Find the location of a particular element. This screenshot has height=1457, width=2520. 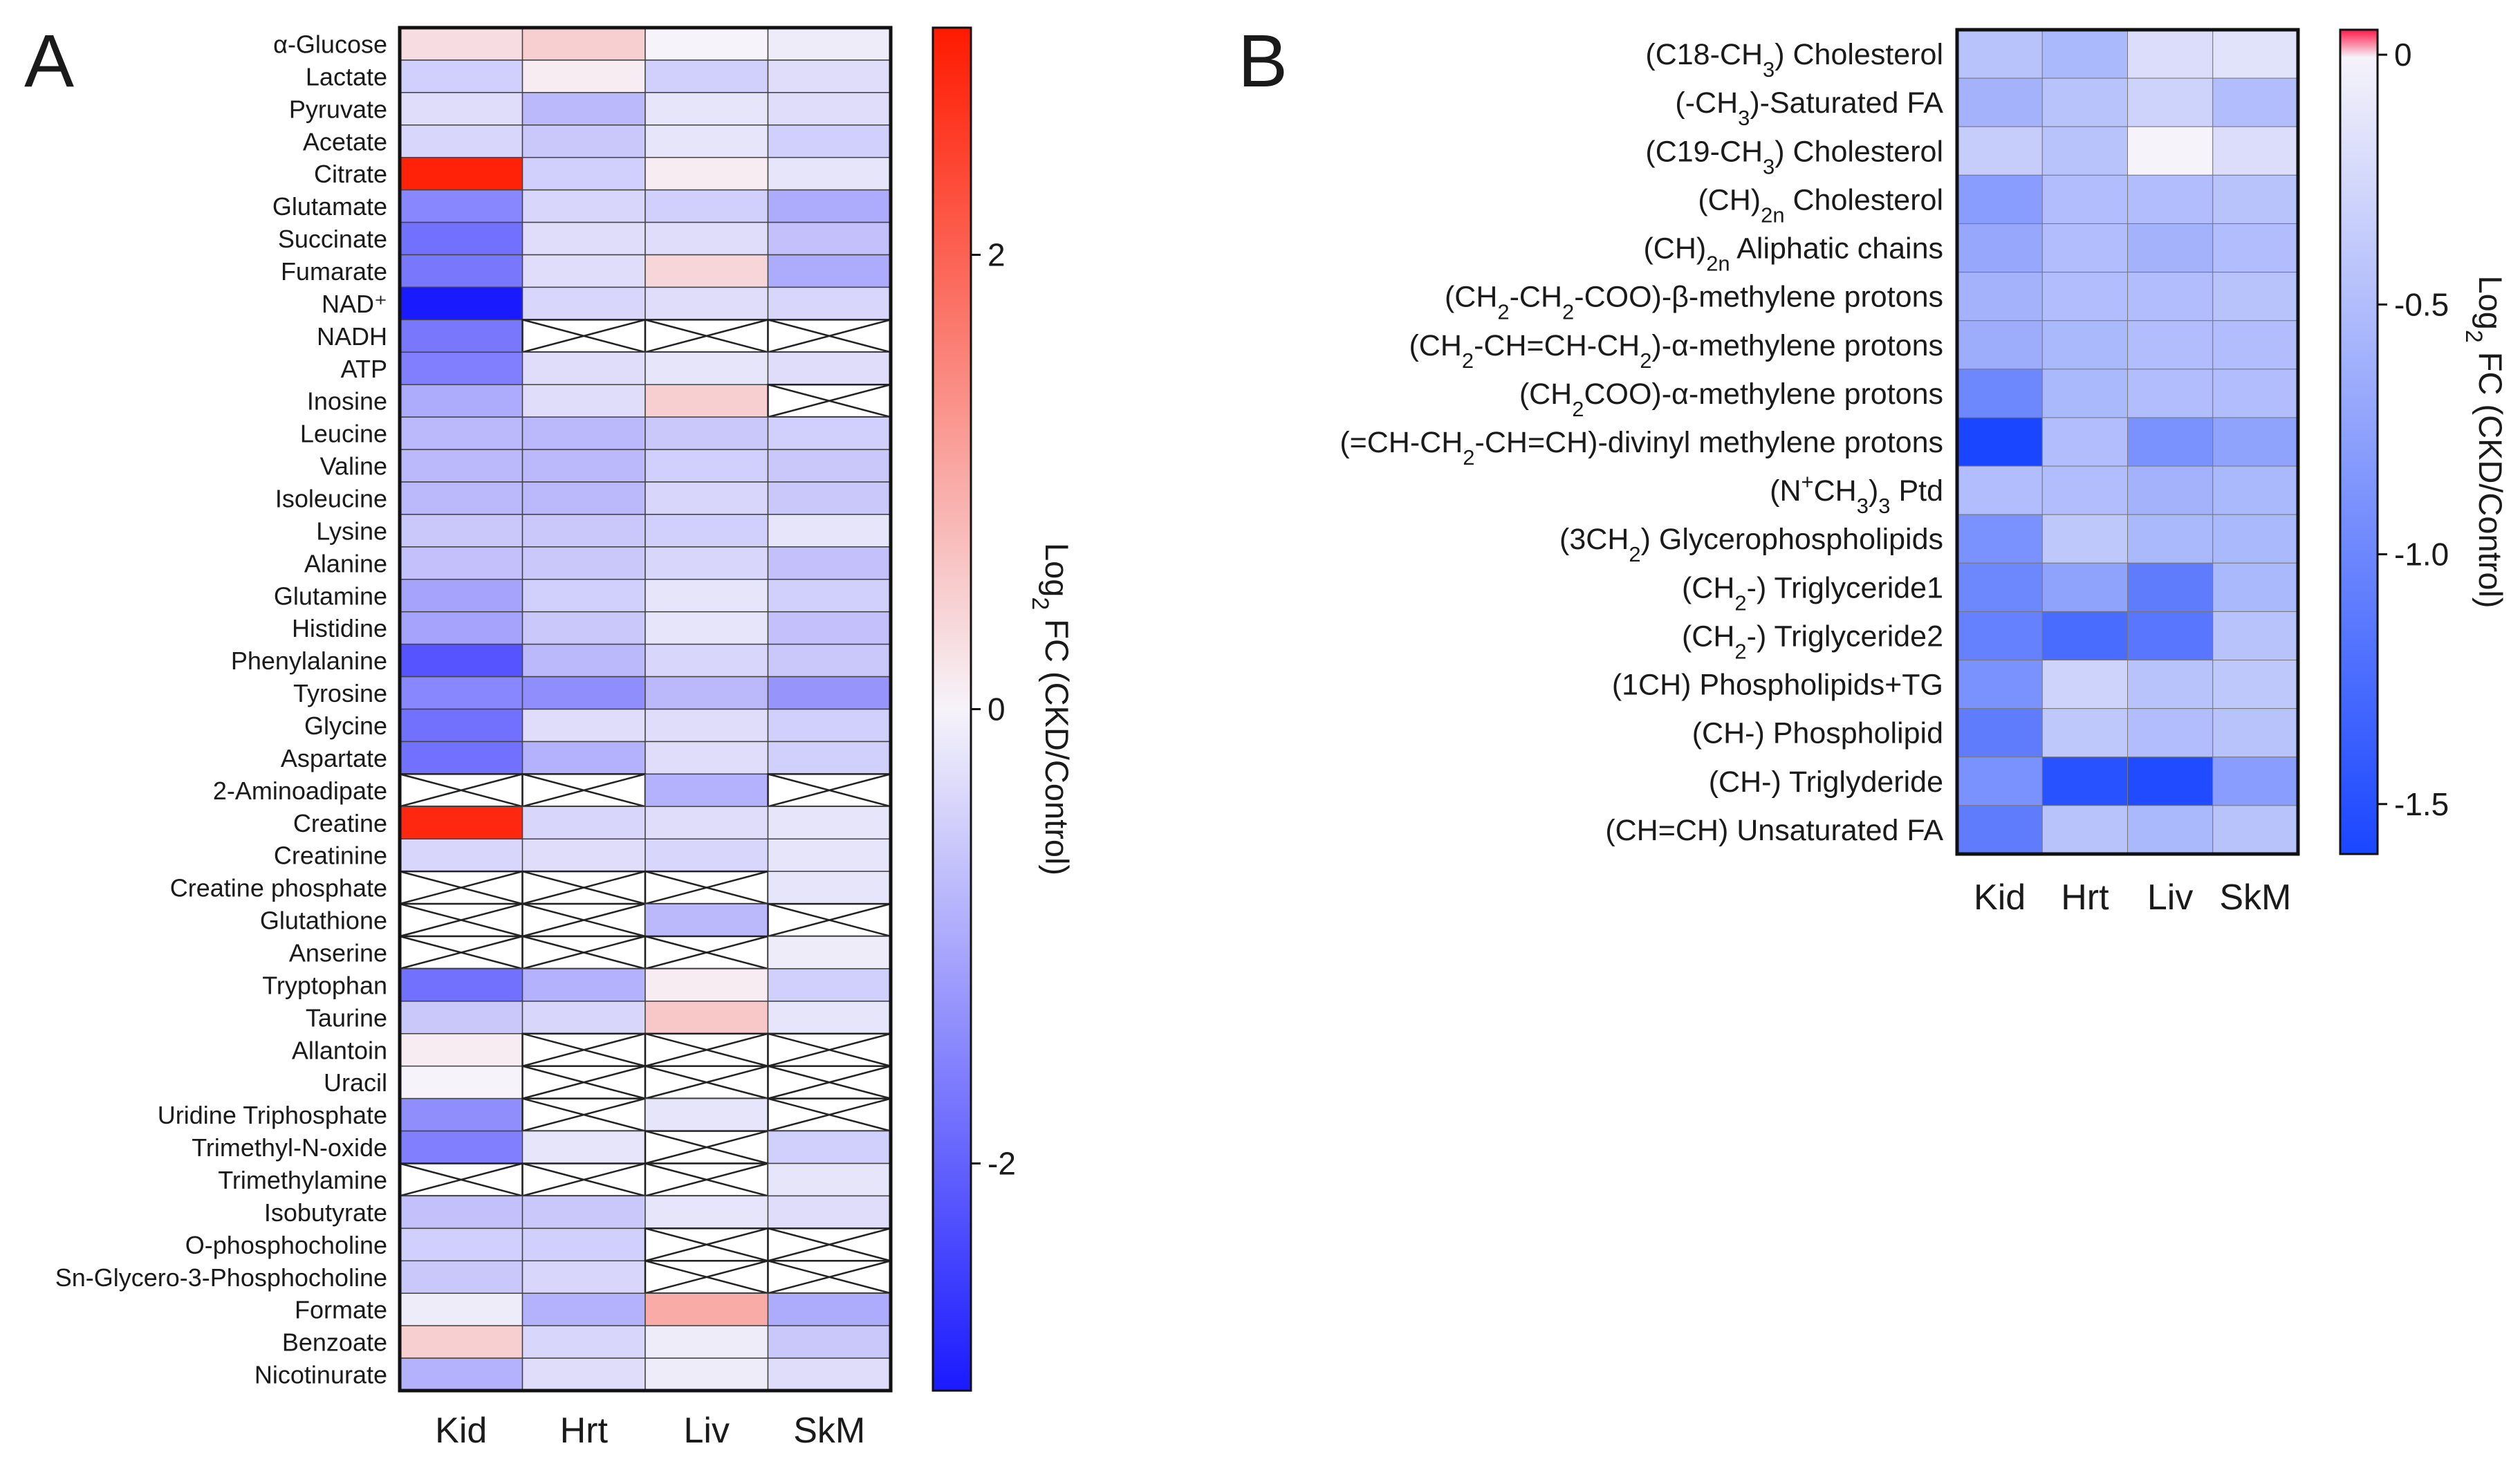

a-row-label: Acetate is located at coordinates (345, 141).